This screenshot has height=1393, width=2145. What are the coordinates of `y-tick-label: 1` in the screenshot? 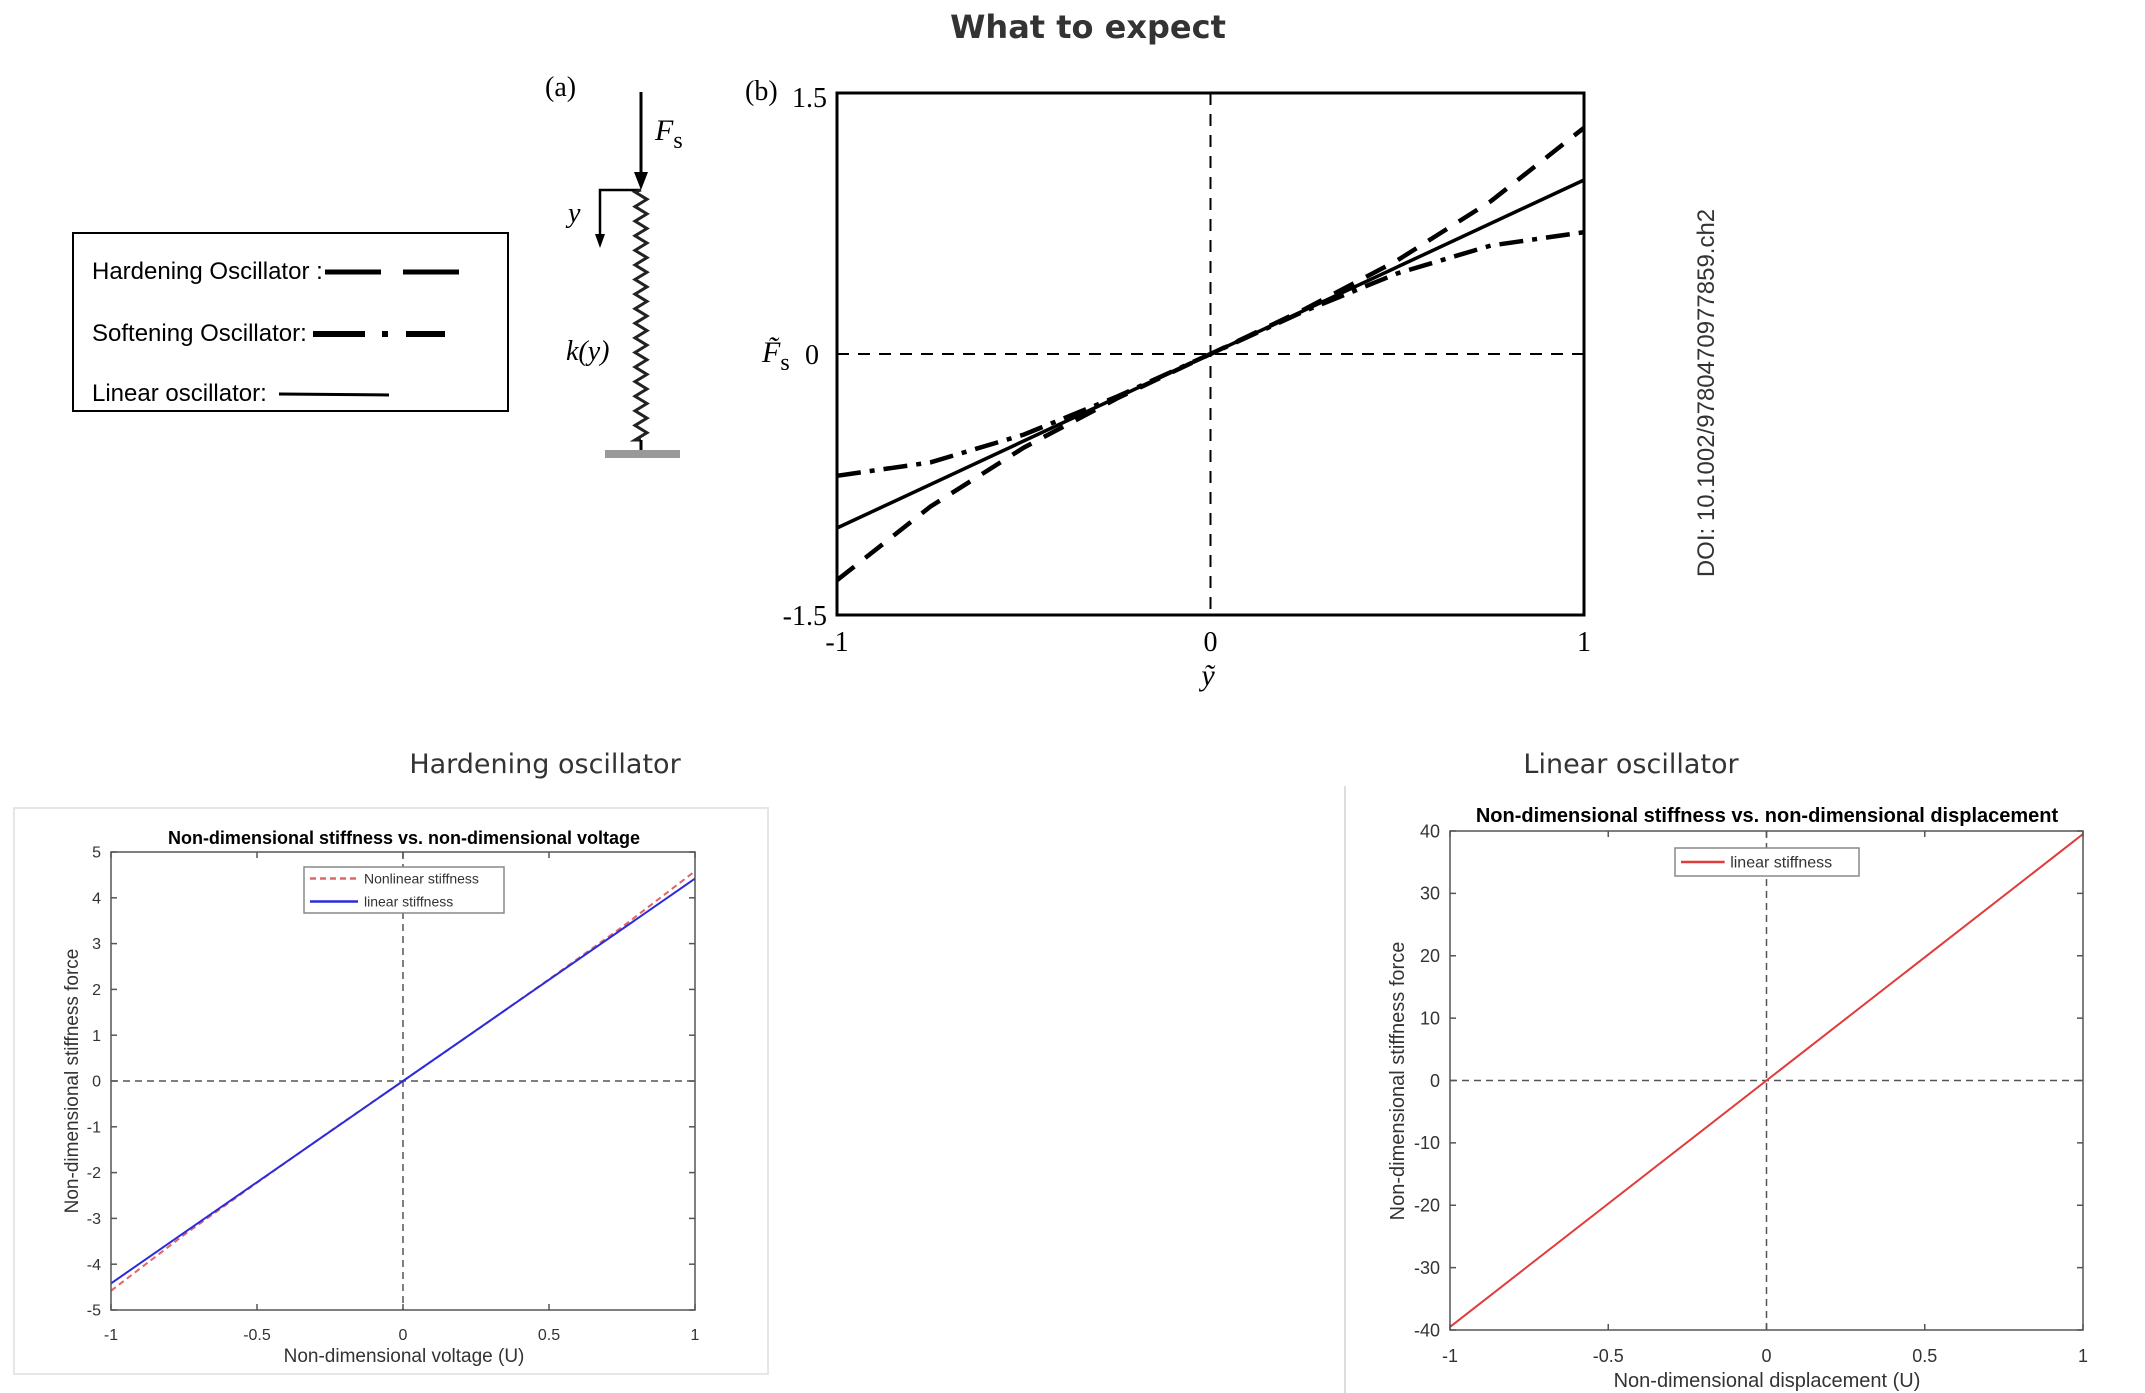 It's located at (96, 1036).